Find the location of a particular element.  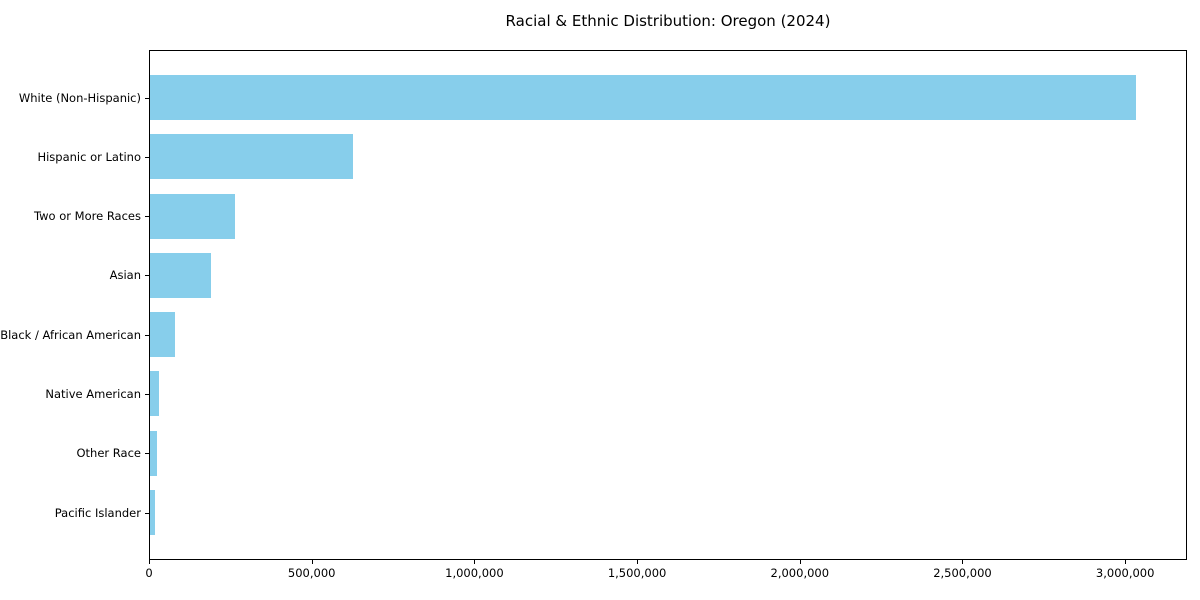

y-axis-label: Other Race is located at coordinates (109, 453).